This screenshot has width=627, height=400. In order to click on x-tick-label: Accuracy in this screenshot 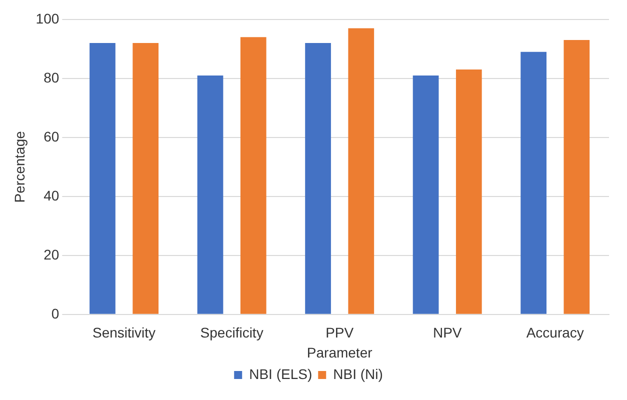, I will do `click(555, 332)`.